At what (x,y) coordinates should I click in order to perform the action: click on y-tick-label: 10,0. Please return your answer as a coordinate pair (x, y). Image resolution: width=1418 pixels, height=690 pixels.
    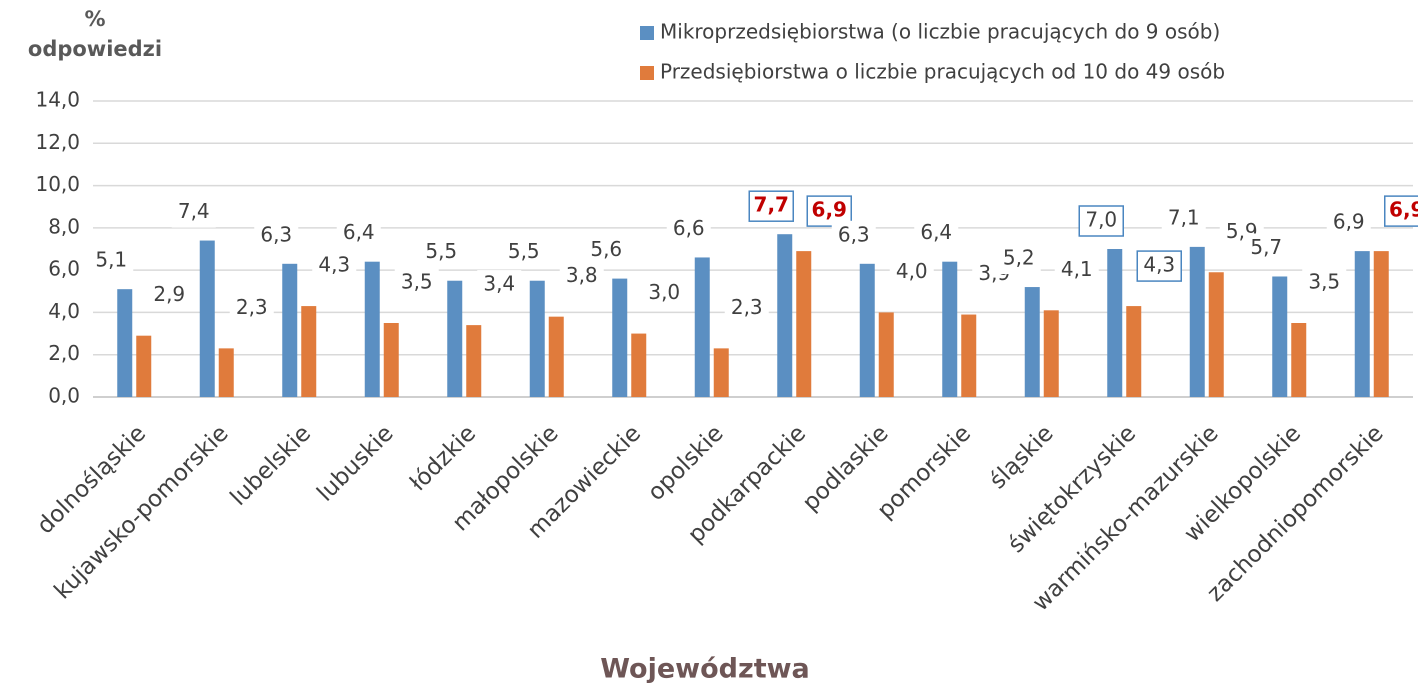
    Looking at the image, I should click on (57, 184).